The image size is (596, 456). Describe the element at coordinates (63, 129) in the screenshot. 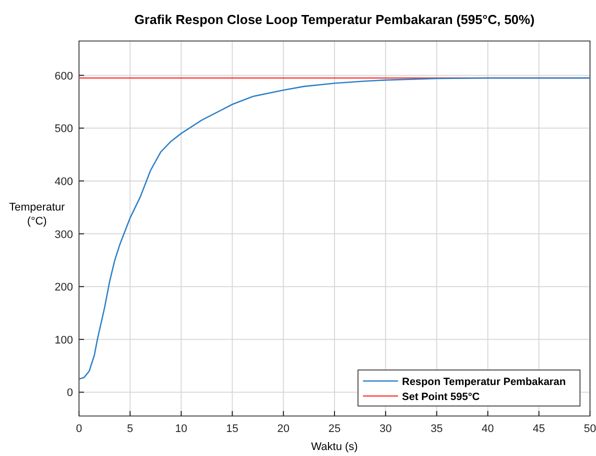

I see `y-tick-label: 500` at that location.